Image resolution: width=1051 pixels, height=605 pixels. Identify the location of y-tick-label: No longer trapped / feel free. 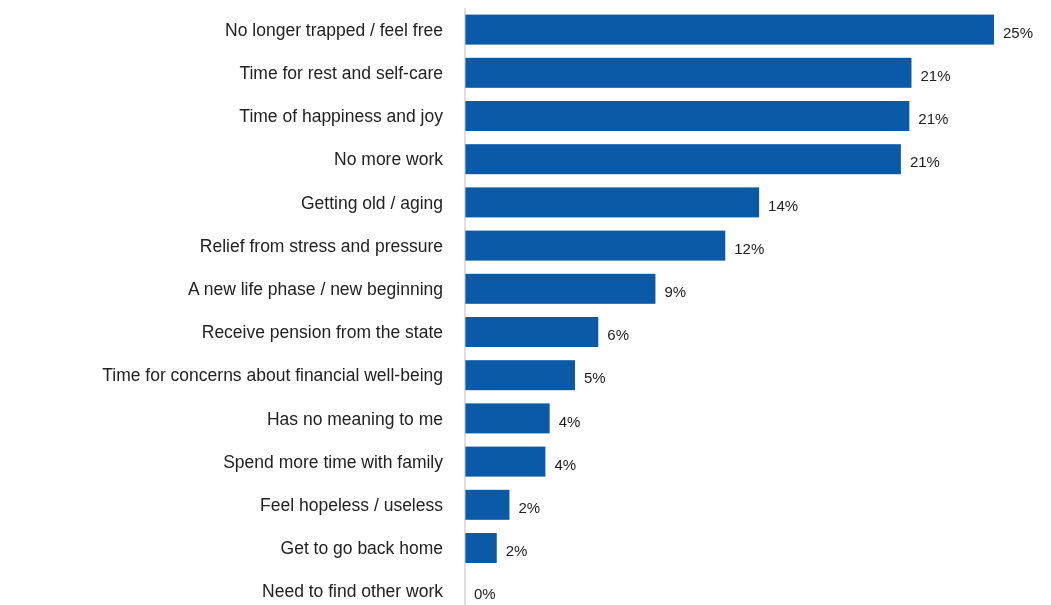
(334, 29).